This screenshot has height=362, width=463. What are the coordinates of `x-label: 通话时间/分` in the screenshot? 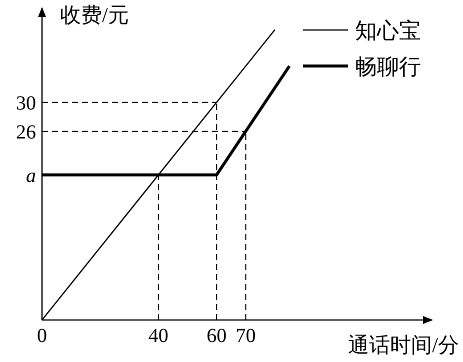 It's located at (403, 345).